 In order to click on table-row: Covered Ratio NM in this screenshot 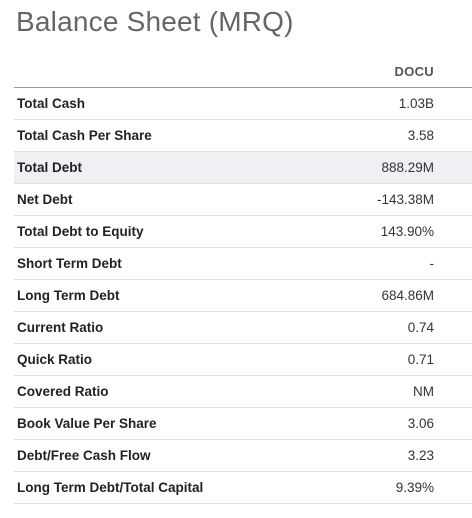, I will do `click(243, 392)`.